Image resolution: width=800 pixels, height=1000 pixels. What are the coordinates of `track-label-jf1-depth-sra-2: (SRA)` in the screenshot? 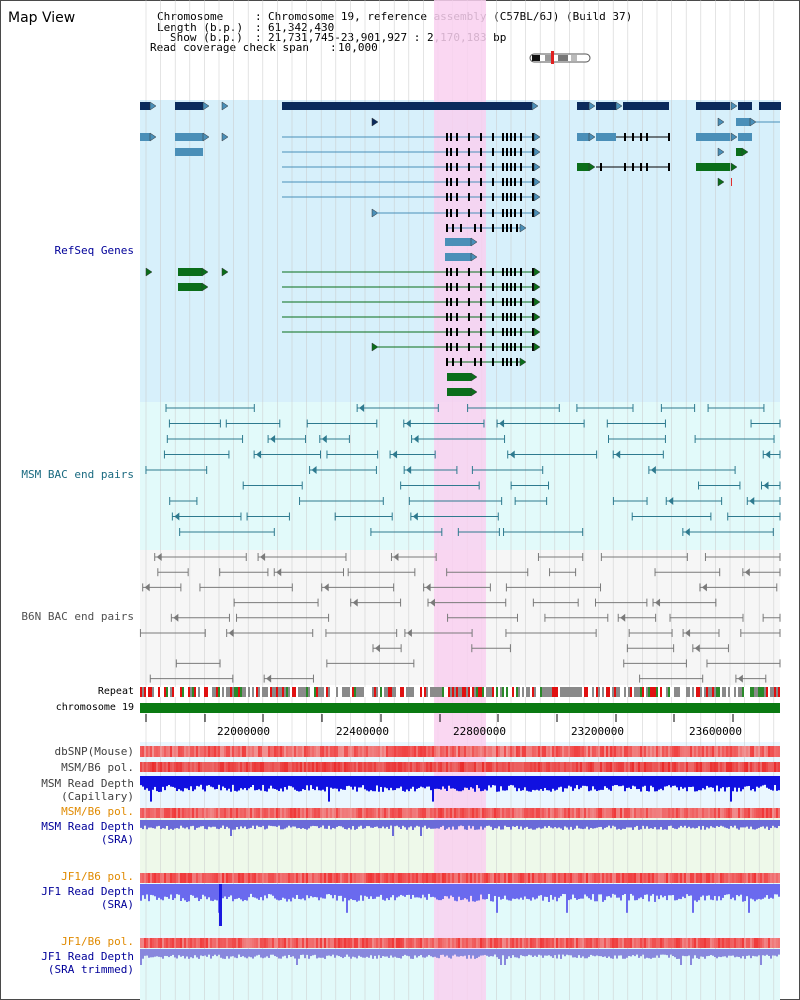 It's located at (117, 904).